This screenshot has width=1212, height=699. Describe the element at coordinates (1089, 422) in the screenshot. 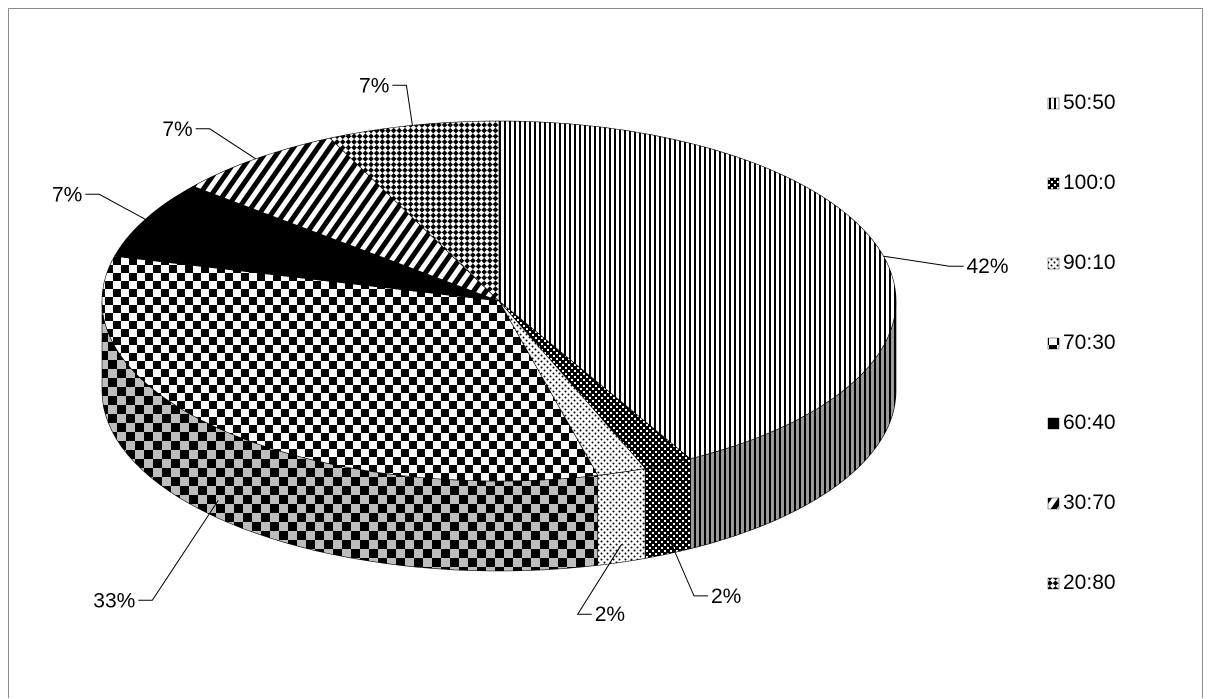

I see `legend-label-60:40: 60:40` at that location.